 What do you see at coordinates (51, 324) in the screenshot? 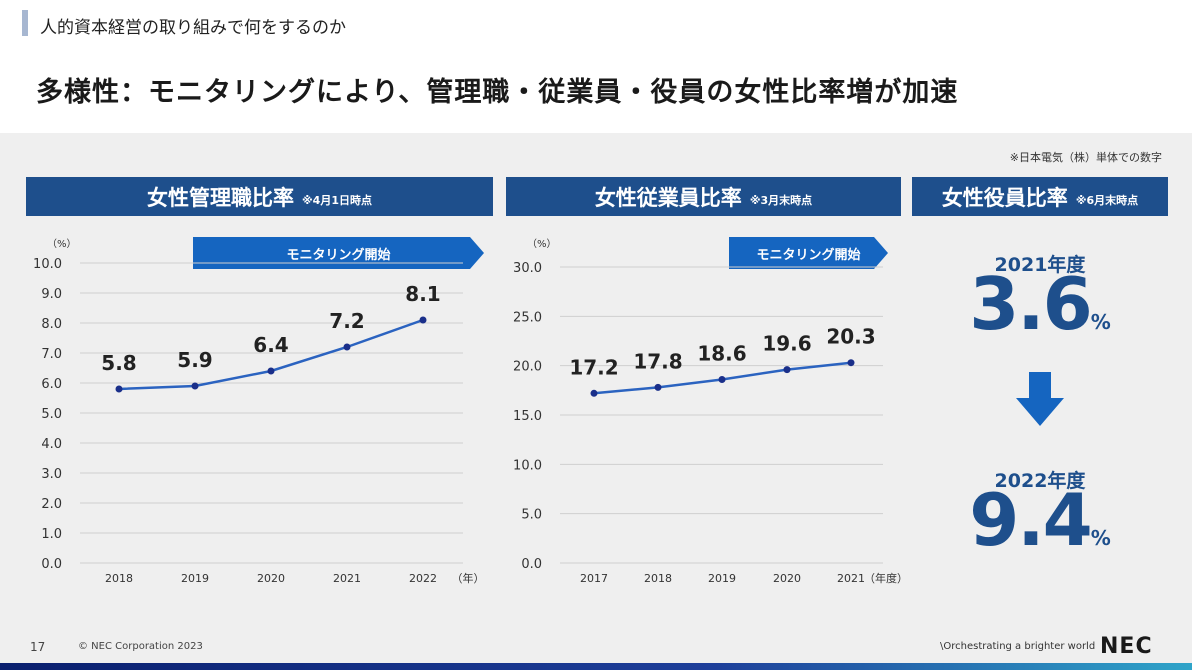
I see `managers-y-tick-label: 8.0` at bounding box center [51, 324].